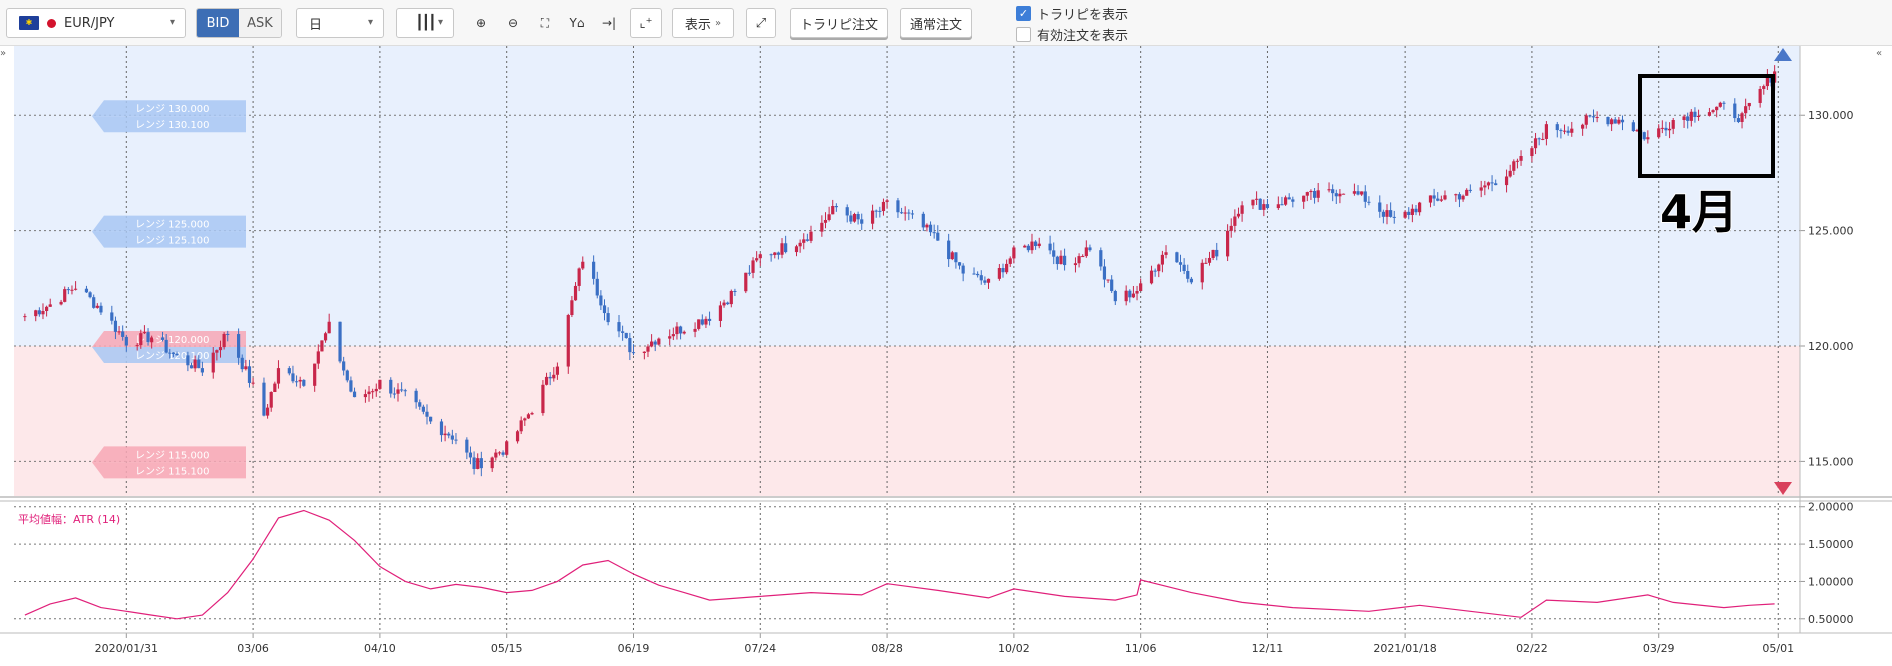 This screenshot has height=666, width=1892. I want to click on normal-order-button: 通常注文, so click(936, 23).